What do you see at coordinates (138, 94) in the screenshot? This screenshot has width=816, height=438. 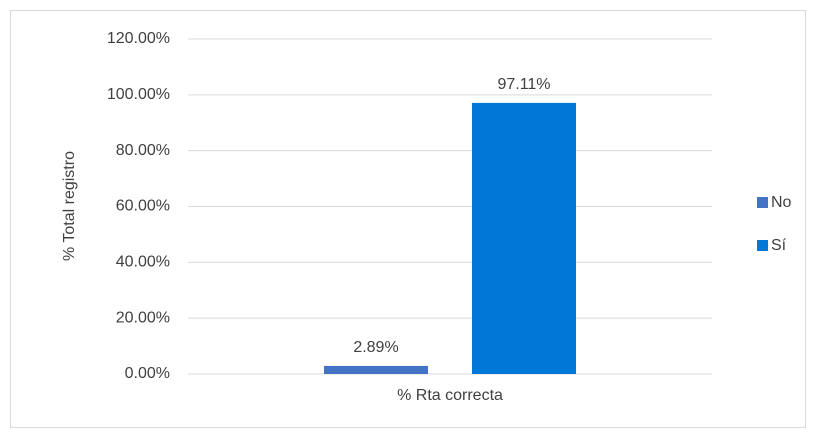 I see `y-tick-label: 100.00%` at bounding box center [138, 94].